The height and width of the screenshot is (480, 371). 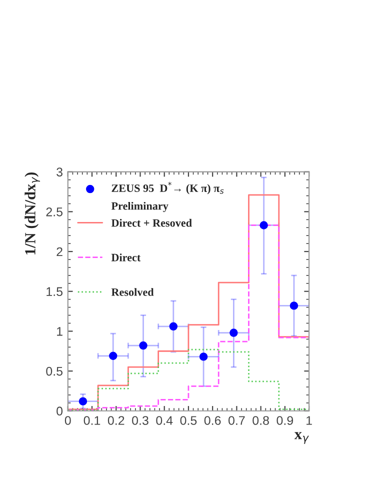 I want to click on x-tick-label: 0.2, so click(x=116, y=420).